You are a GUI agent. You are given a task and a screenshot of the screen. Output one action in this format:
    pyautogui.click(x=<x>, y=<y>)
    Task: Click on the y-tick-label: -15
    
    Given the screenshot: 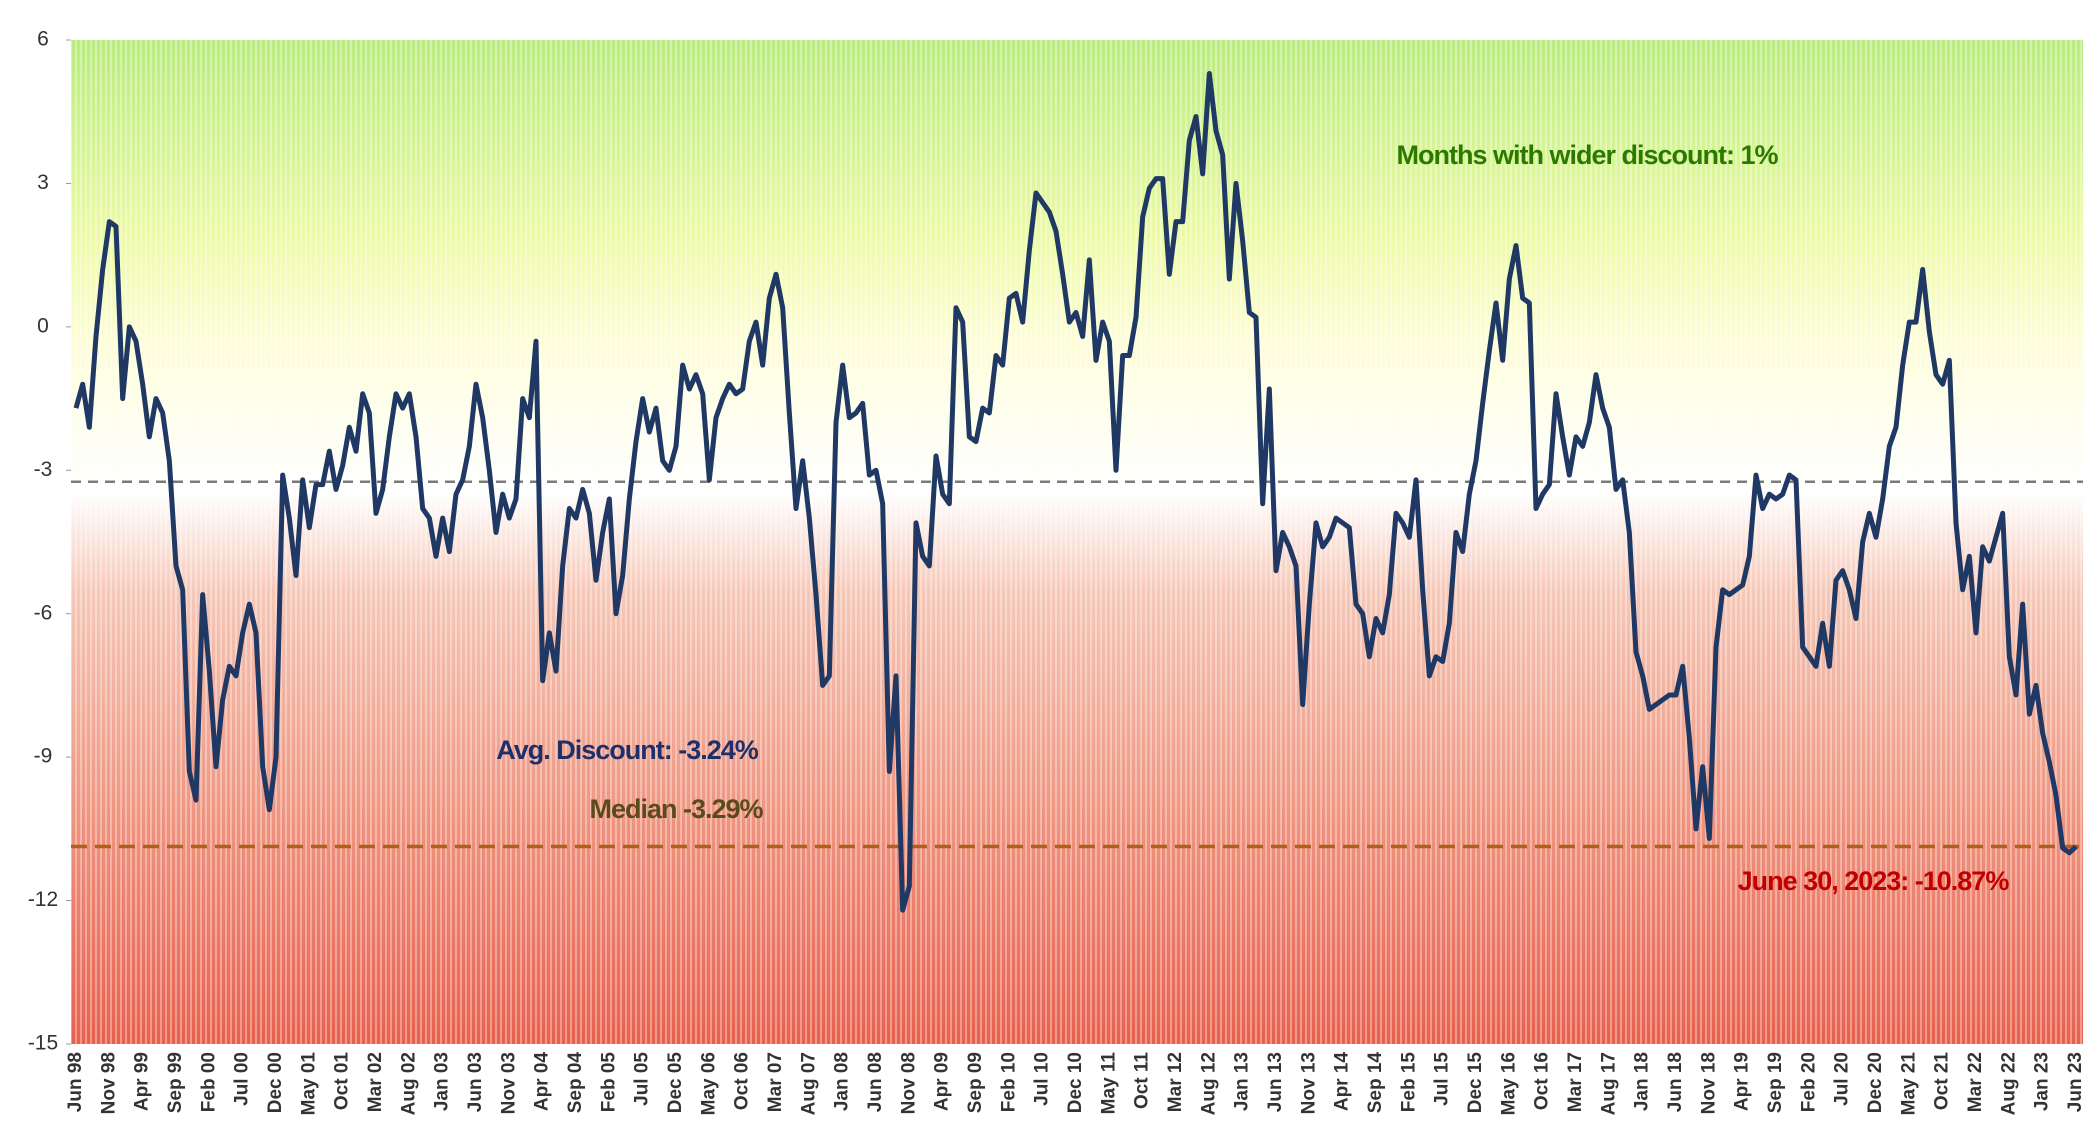 What is the action you would take?
    pyautogui.click(x=43, y=1043)
    